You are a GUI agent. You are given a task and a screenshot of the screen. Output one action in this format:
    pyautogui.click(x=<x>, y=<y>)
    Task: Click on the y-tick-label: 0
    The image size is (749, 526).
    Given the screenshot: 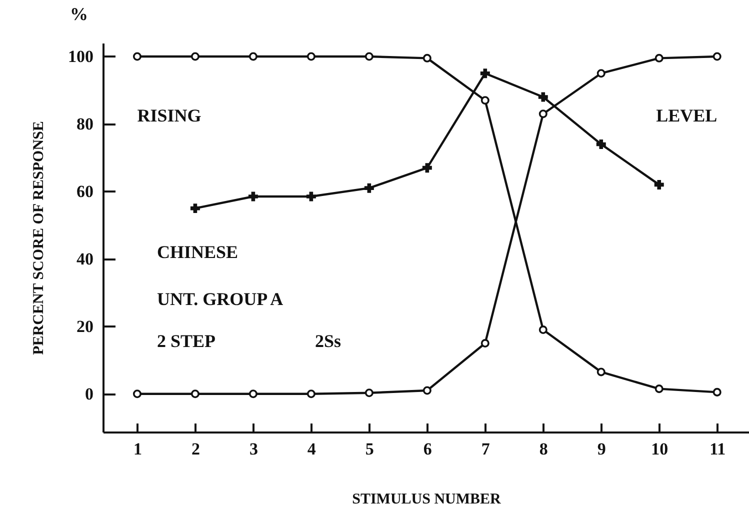 What is the action you would take?
    pyautogui.click(x=89, y=394)
    